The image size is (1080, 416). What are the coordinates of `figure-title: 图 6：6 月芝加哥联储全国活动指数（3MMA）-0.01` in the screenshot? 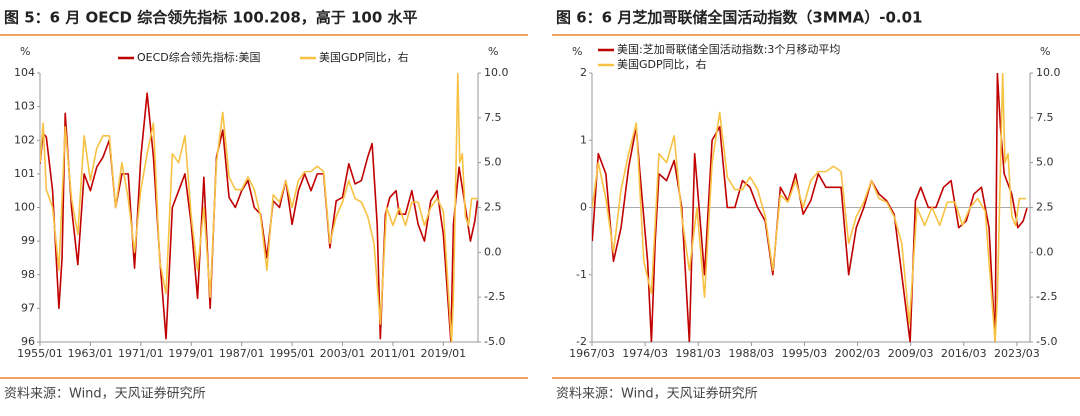 It's located at (739, 18).